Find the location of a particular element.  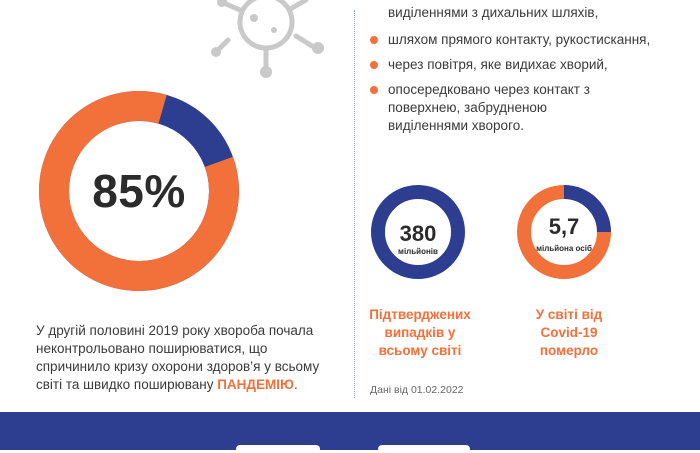

list-item: через повітря, яке видихає хворий, is located at coordinates (530, 65).